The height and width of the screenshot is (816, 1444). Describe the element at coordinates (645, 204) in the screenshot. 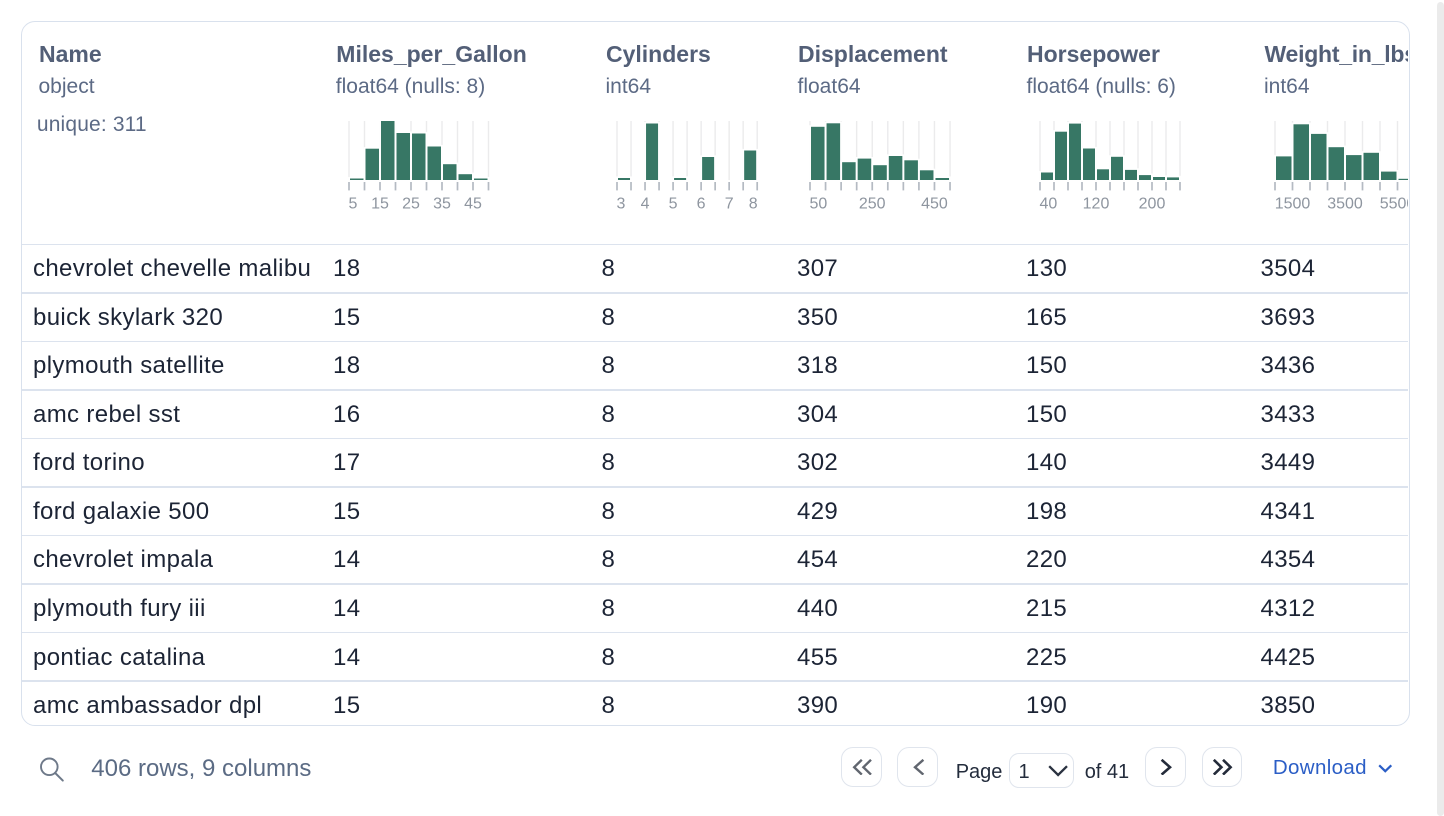

I see `svg-text: 4` at that location.